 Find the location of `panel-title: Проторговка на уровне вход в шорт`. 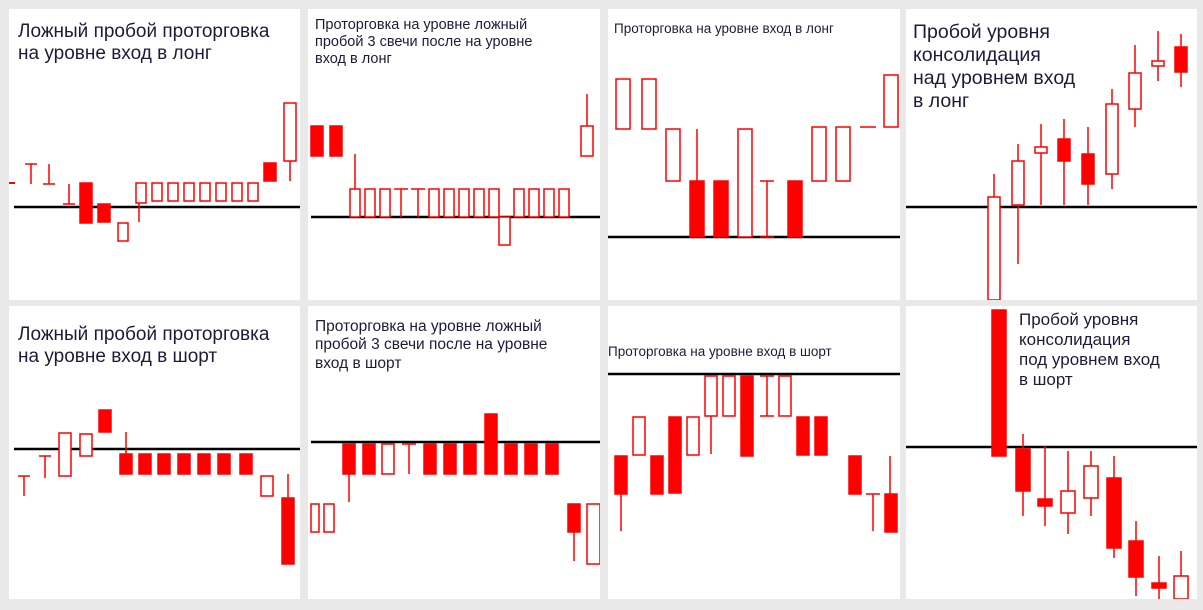

panel-title: Проторговка на уровне вход в шорт is located at coordinates (720, 351).